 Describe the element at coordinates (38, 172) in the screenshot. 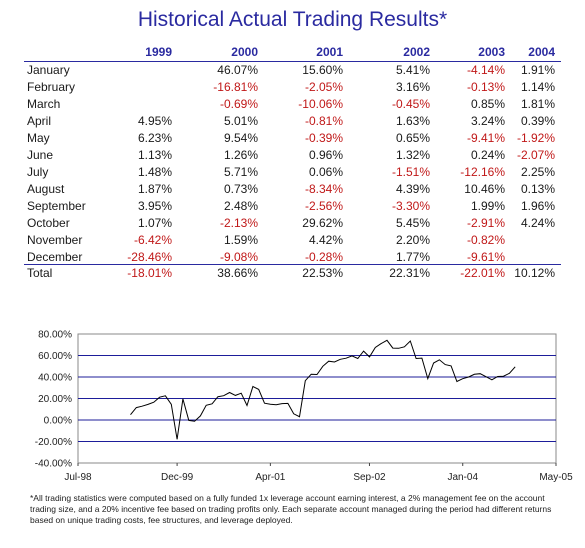

I see `month-label: July` at that location.